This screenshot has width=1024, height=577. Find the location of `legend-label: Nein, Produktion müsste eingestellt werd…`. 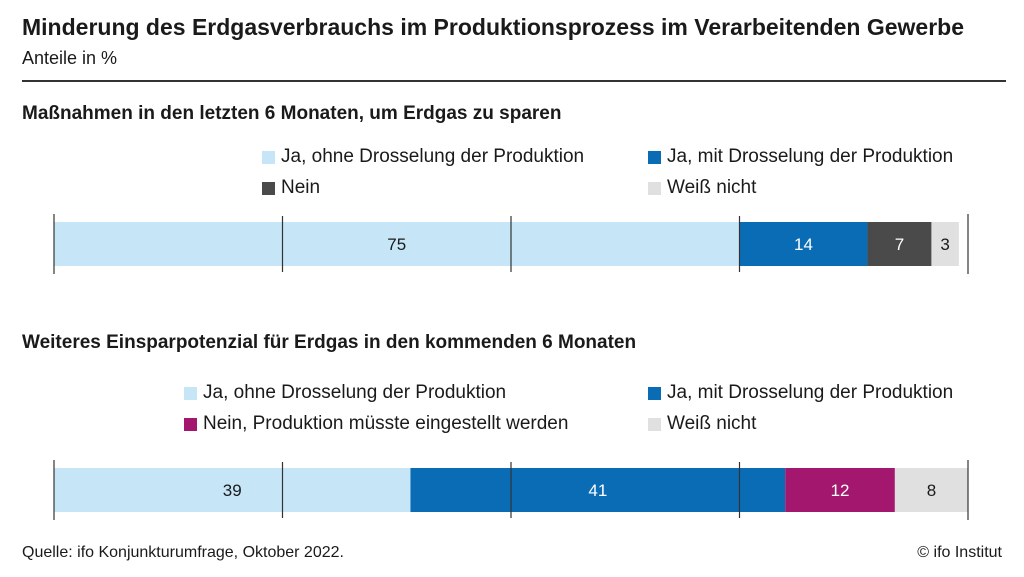

legend-label: Nein, Produktion müsste eingestellt werd… is located at coordinates (386, 423).